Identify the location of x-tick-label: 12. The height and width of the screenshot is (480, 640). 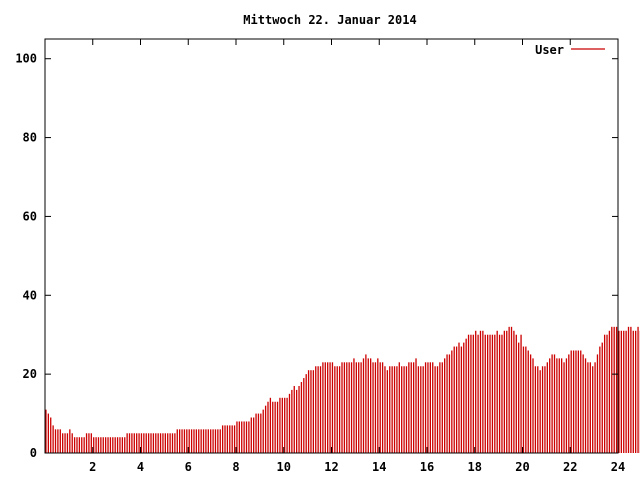
(331, 467).